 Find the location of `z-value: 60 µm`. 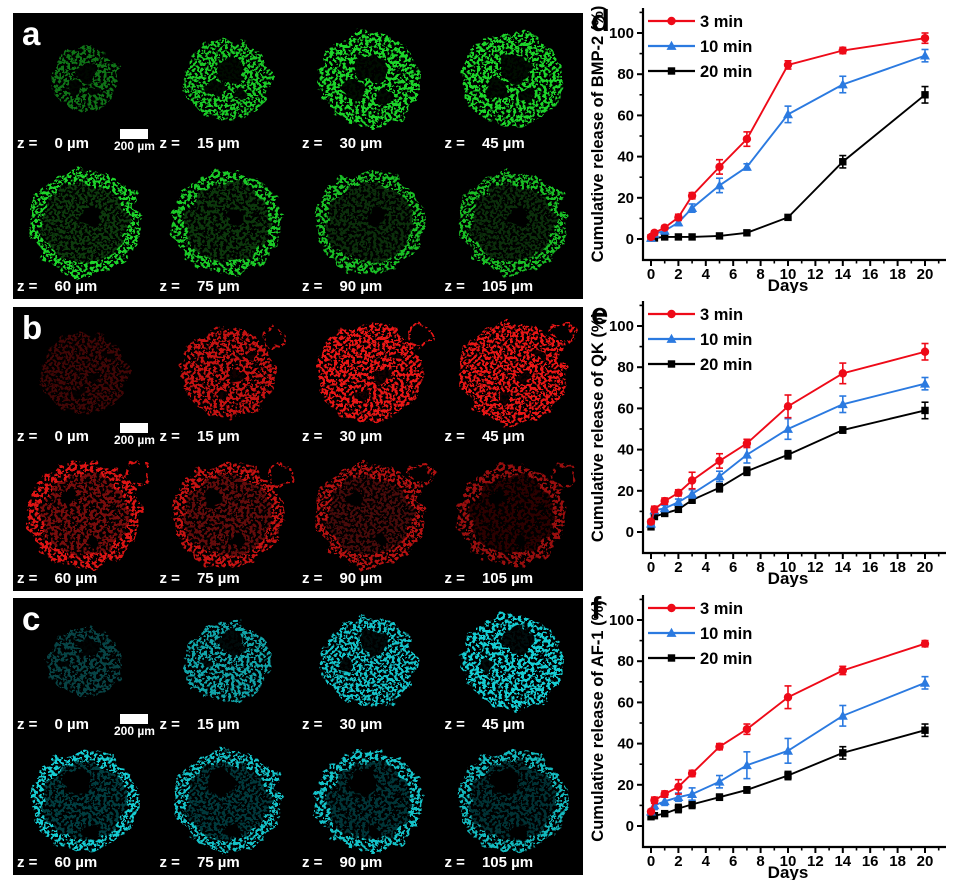

z-value: 60 µm is located at coordinates (76, 286).